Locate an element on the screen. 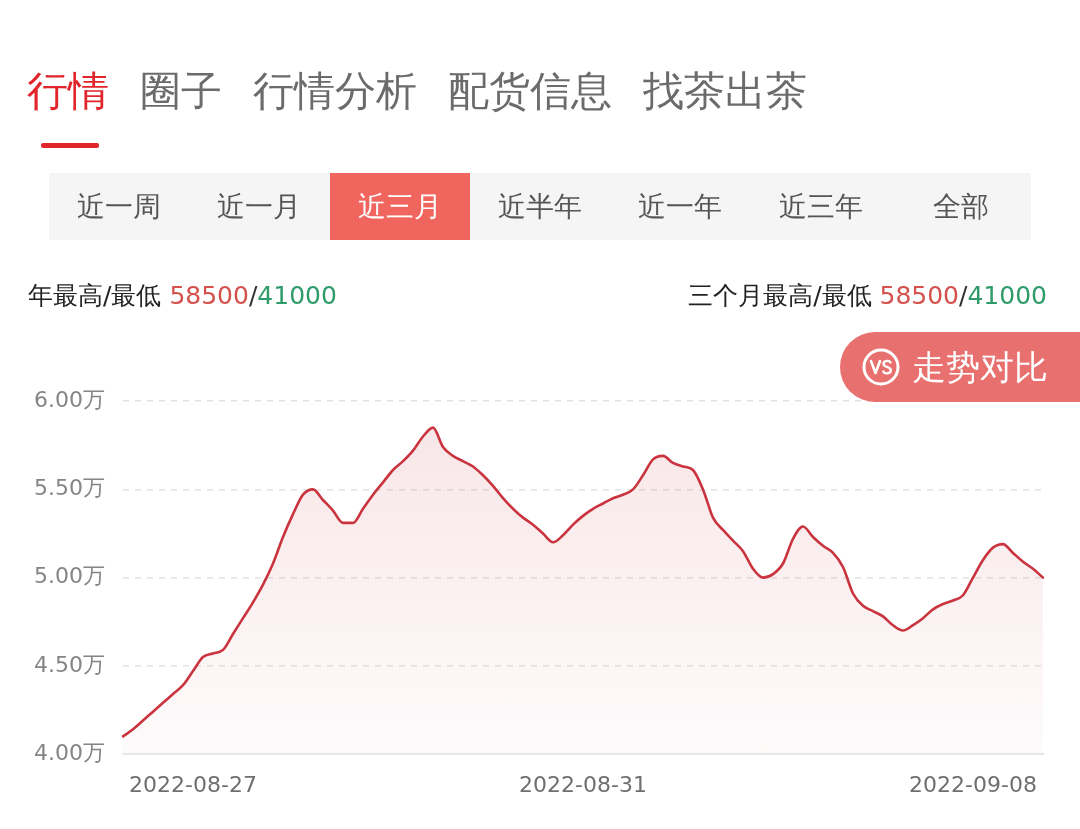 This screenshot has height=829, width=1080. text: 近一月 is located at coordinates (259, 206).